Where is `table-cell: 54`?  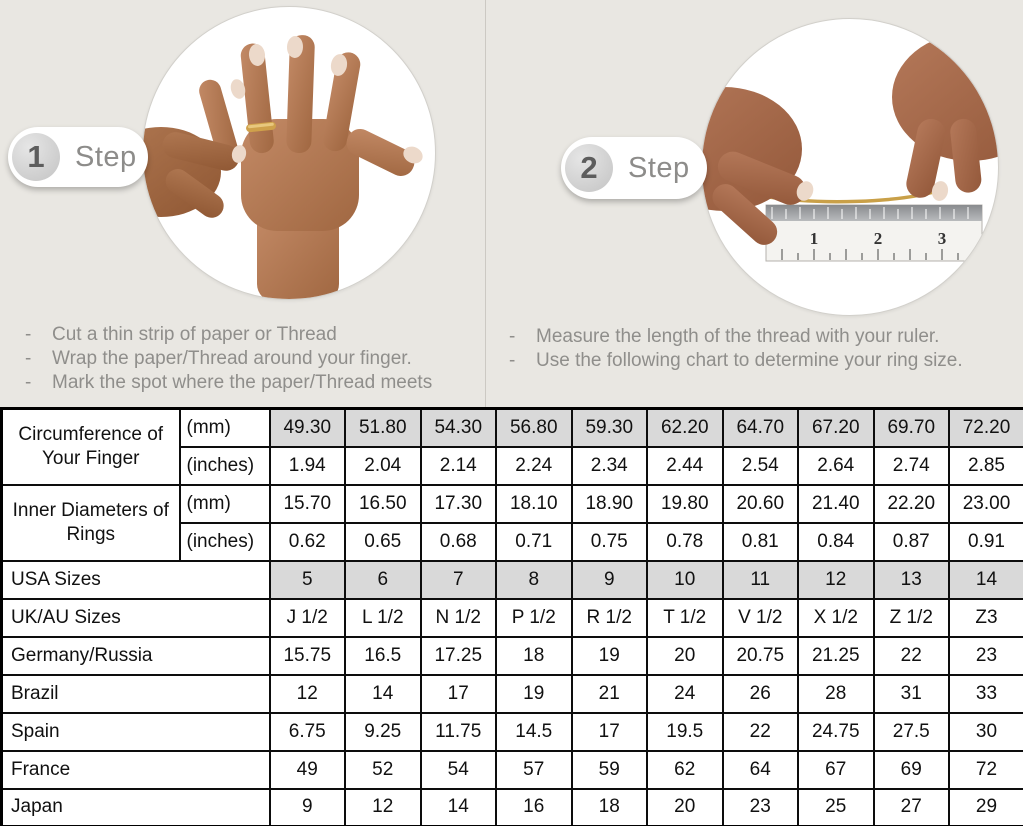 table-cell: 54 is located at coordinates (458, 769).